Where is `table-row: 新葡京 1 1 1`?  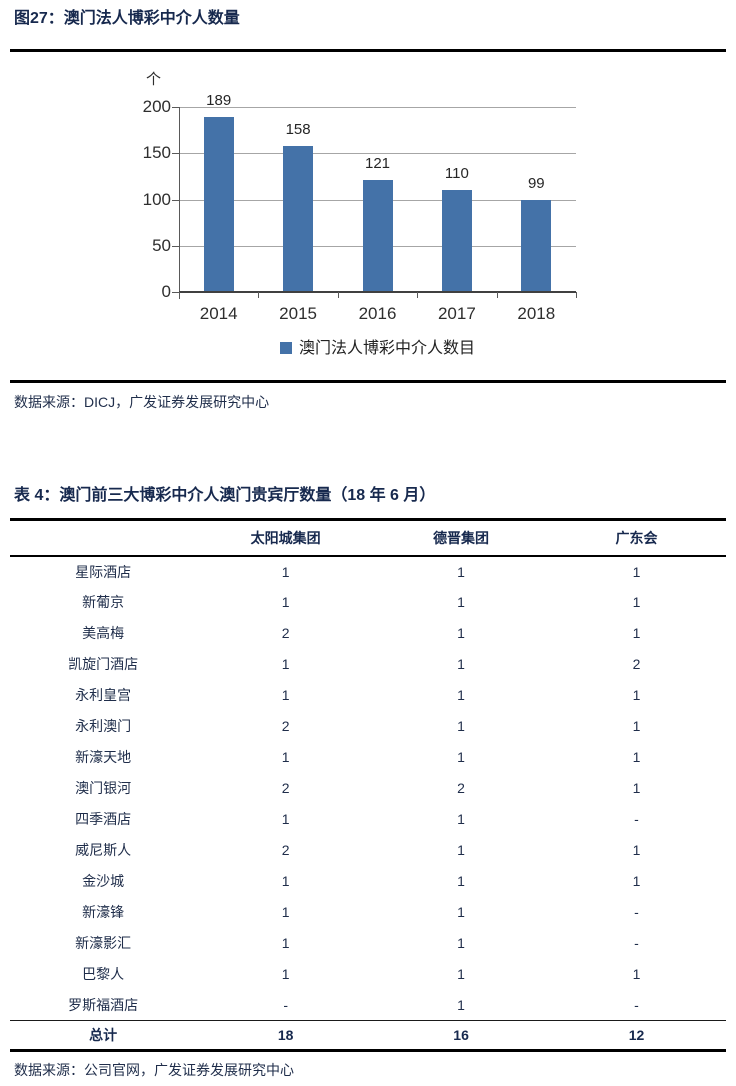 table-row: 新葡京 1 1 1 is located at coordinates (368, 602).